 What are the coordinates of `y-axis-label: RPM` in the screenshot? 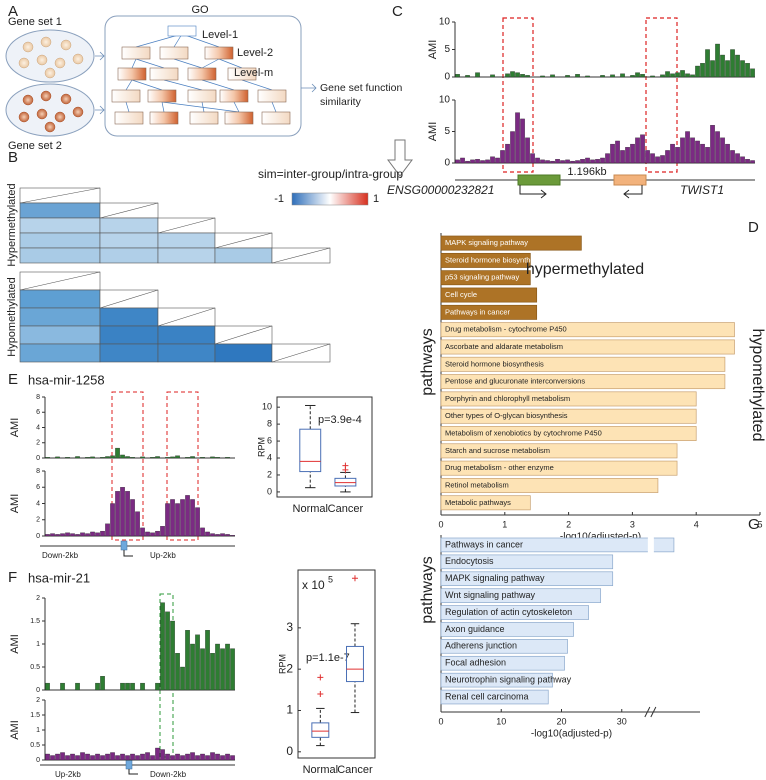 It's located at (282, 664).